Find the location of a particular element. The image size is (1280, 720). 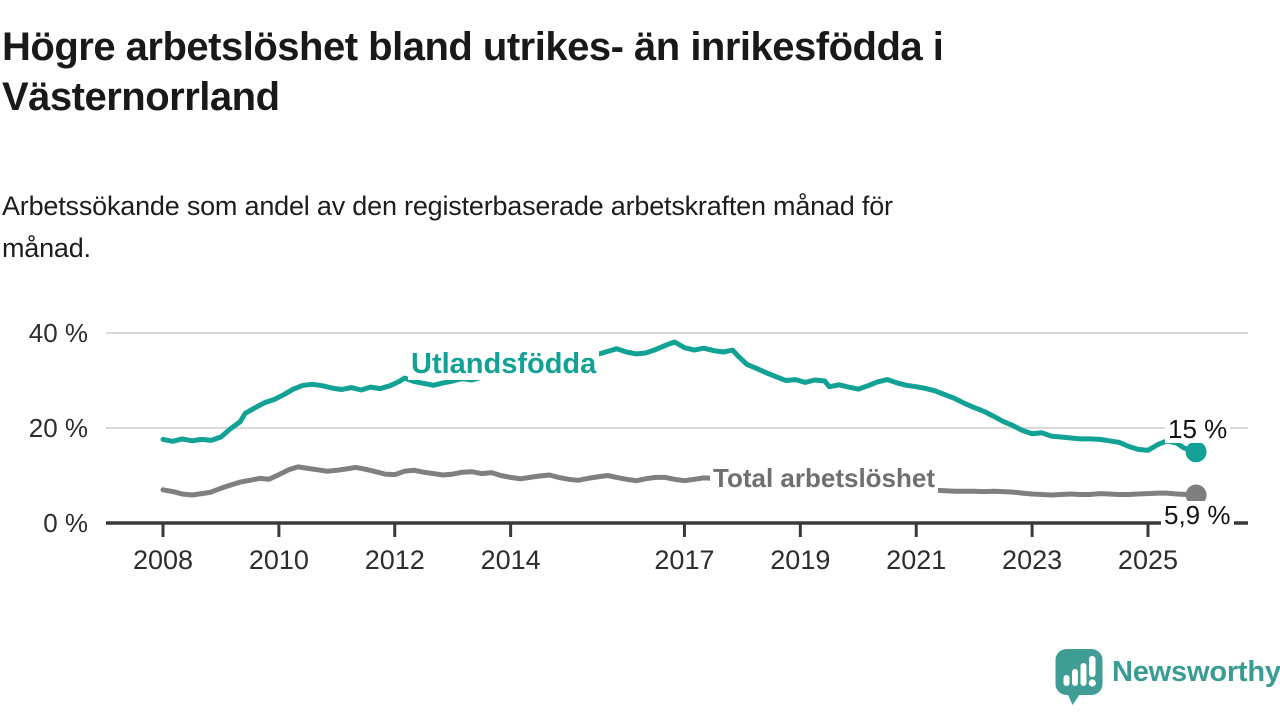

newsworthy-logo: Newsworthy is located at coordinates (1167, 677).